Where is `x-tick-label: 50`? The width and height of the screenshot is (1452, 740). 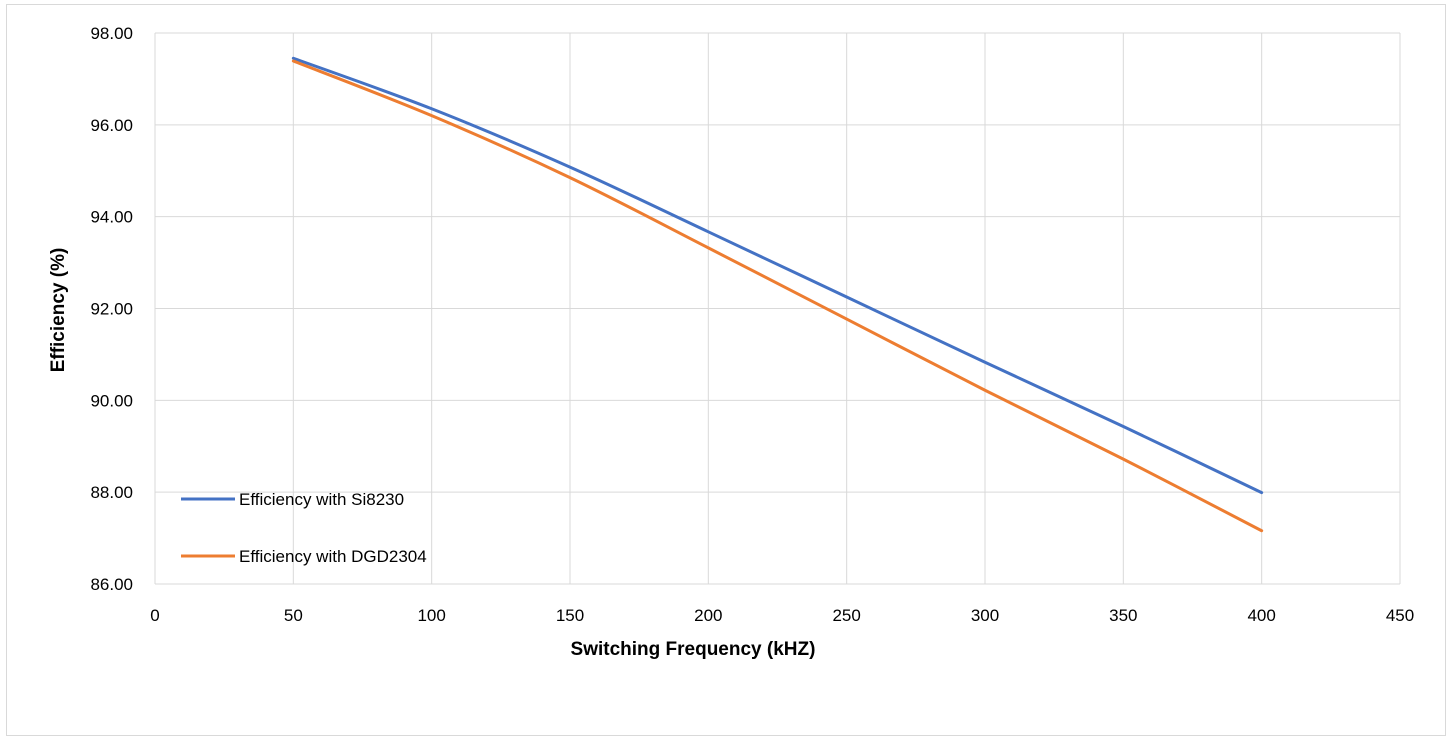 x-tick-label: 50 is located at coordinates (293, 615).